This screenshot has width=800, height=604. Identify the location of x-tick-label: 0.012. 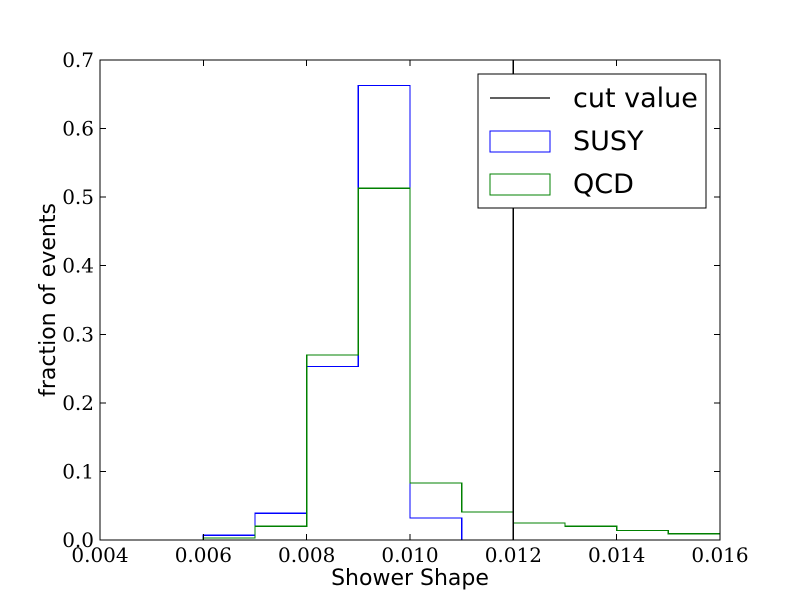
(513, 555).